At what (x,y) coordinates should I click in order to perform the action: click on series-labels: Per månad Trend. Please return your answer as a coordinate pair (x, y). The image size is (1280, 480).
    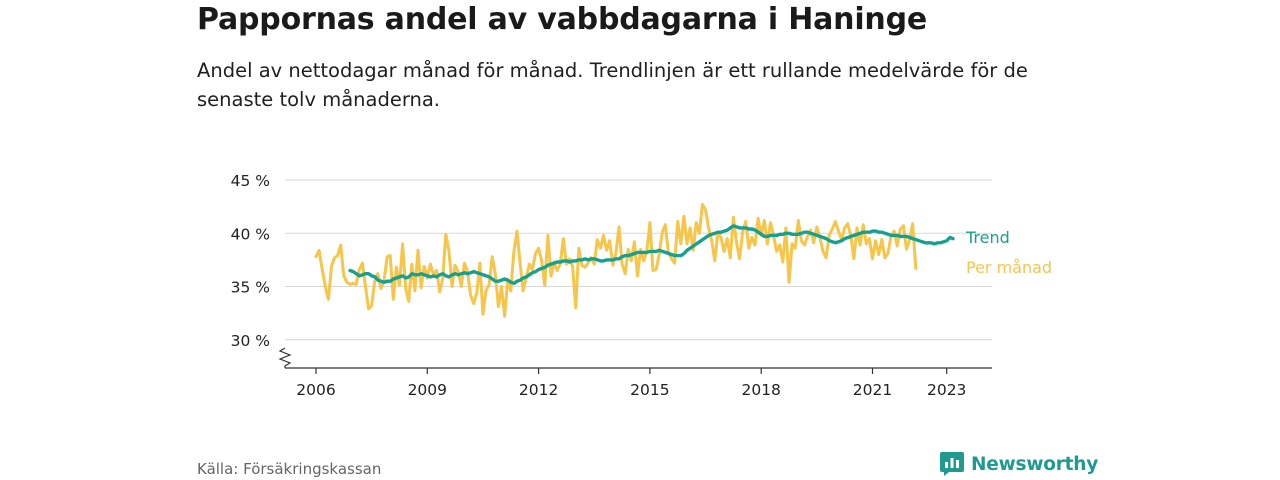
    Looking at the image, I should click on (1008, 252).